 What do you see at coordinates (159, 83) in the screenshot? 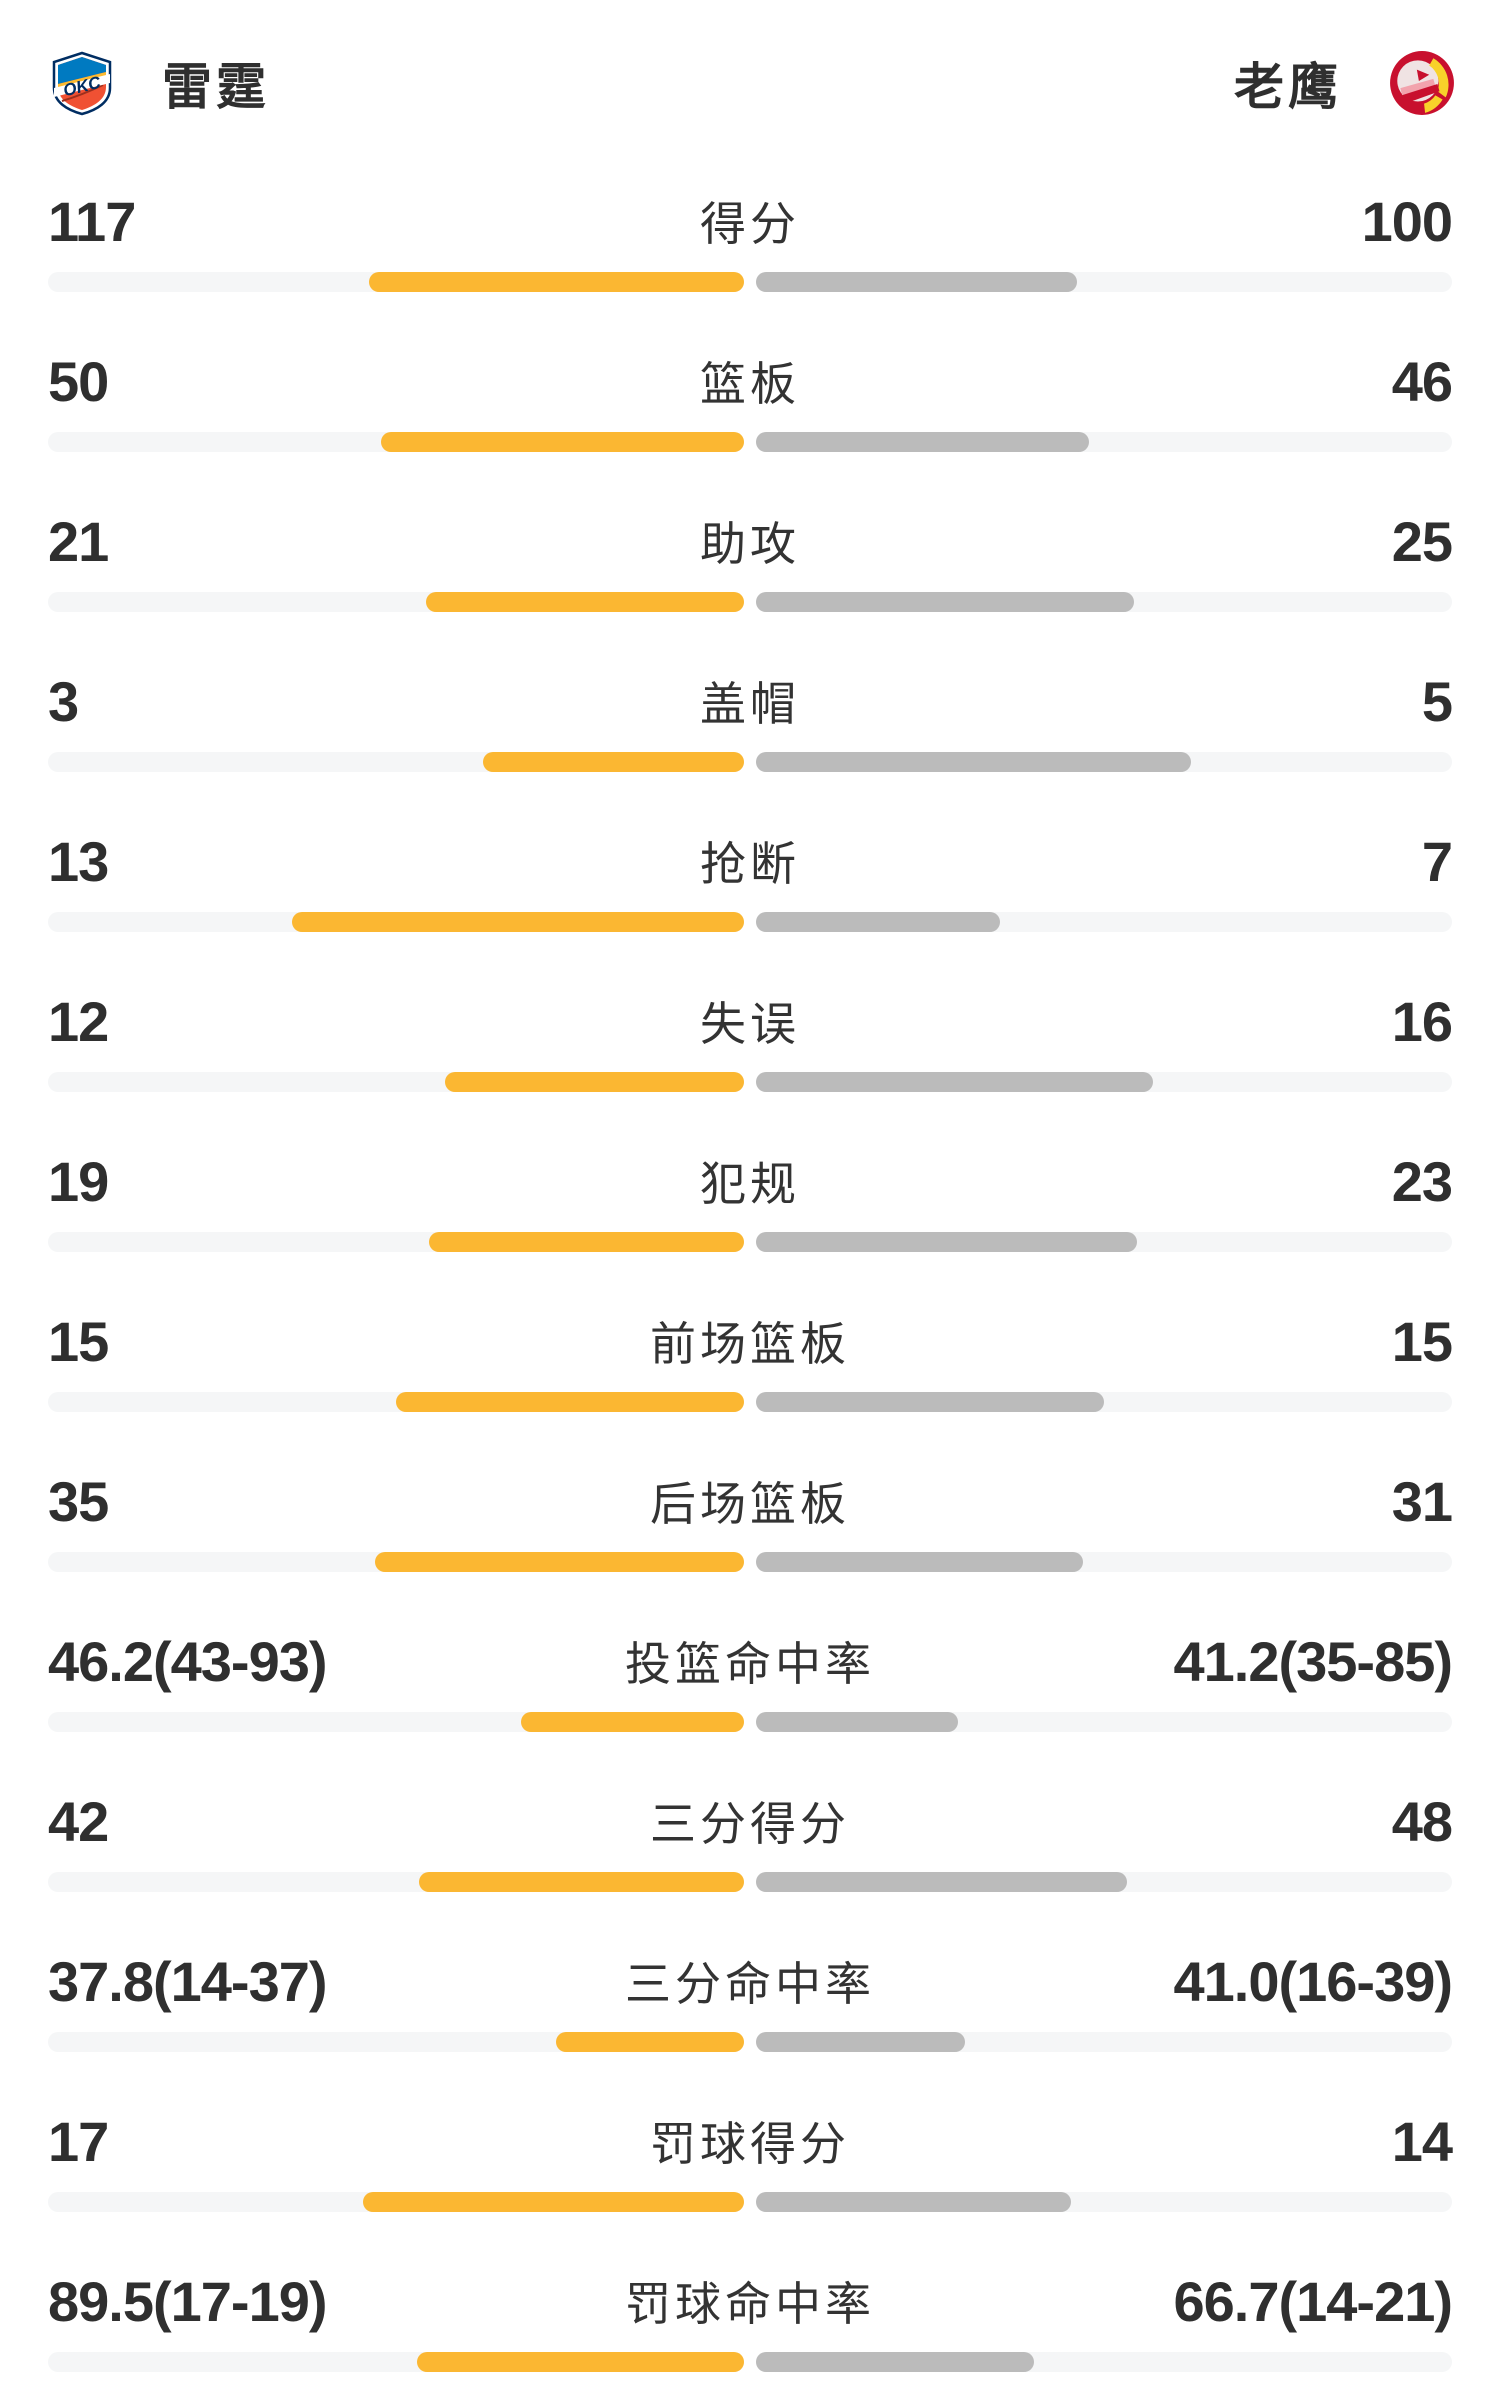
I see `home-team: OKC 雷霆` at bounding box center [159, 83].